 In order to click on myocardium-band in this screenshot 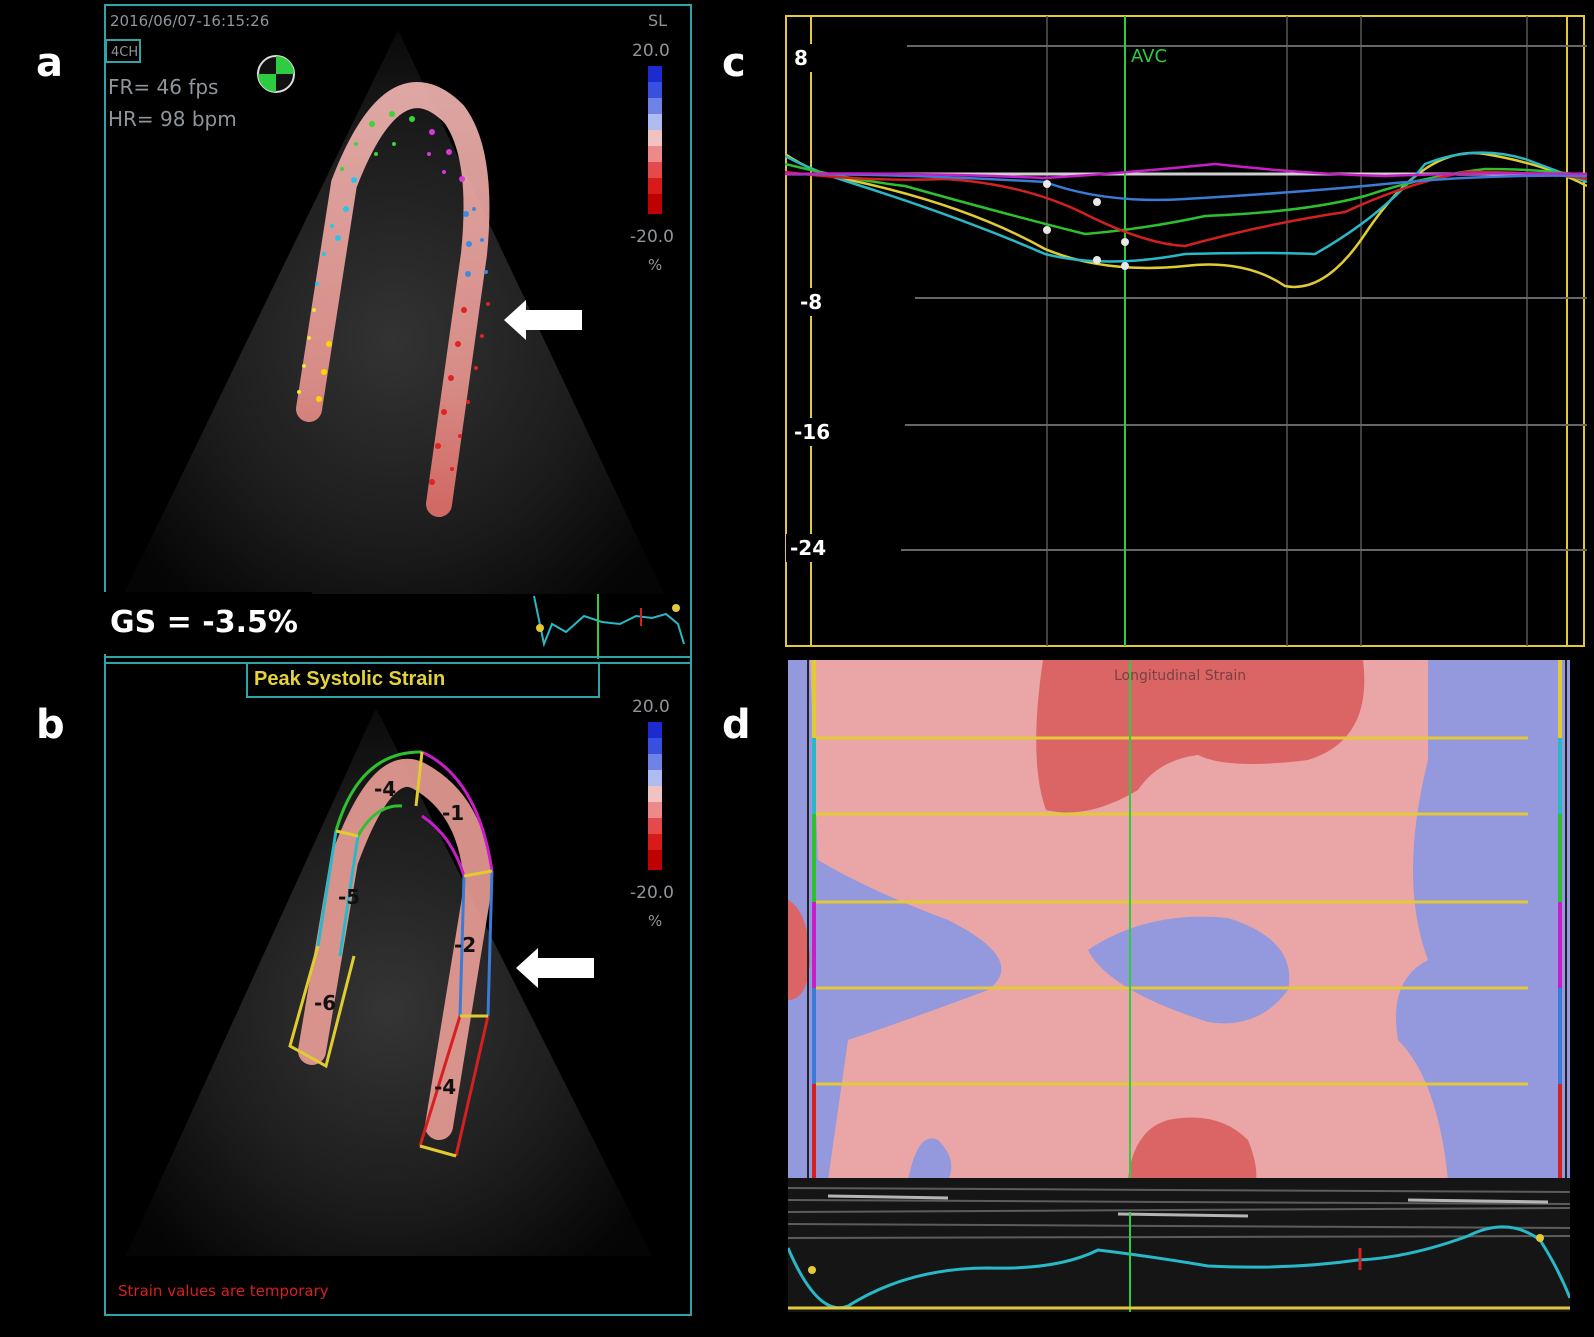, I will do `click(393, 299)`.